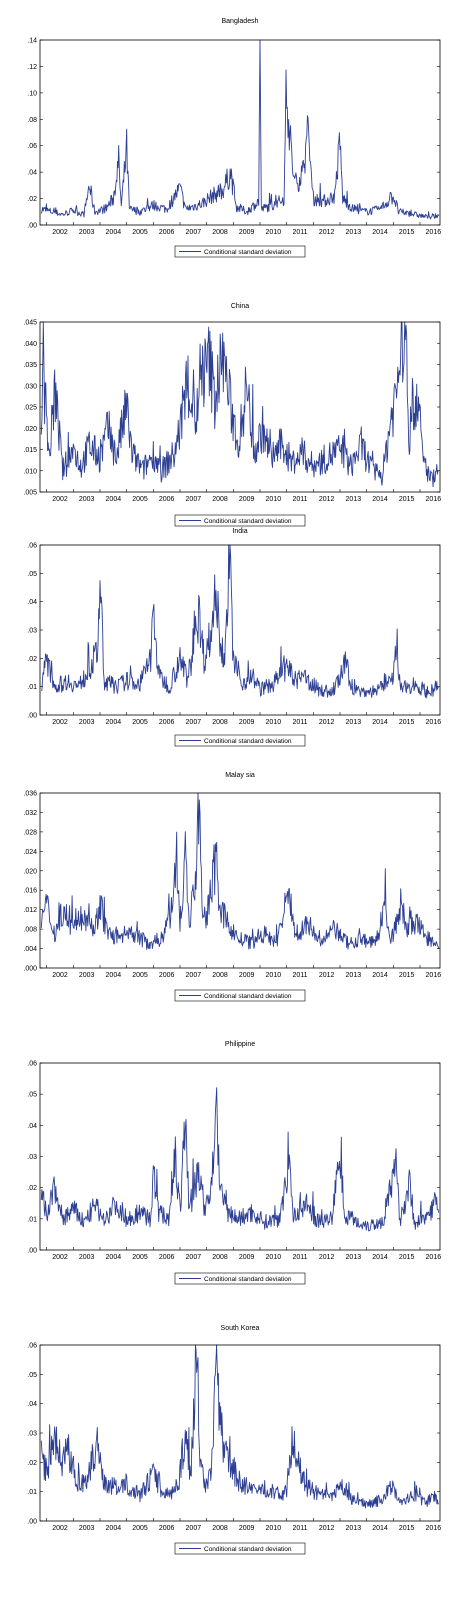  What do you see at coordinates (32, 602) in the screenshot?
I see `y-tick-label: .04` at bounding box center [32, 602].